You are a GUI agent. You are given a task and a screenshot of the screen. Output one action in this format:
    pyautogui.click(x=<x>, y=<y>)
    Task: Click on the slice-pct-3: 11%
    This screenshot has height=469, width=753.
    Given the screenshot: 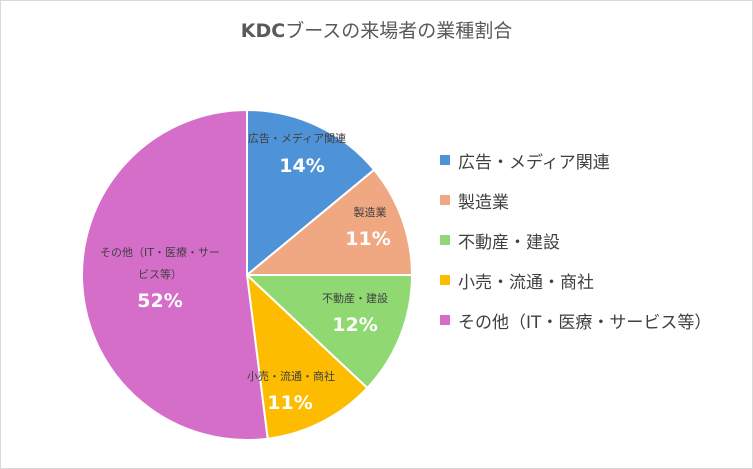 What is the action you would take?
    pyautogui.click(x=290, y=403)
    